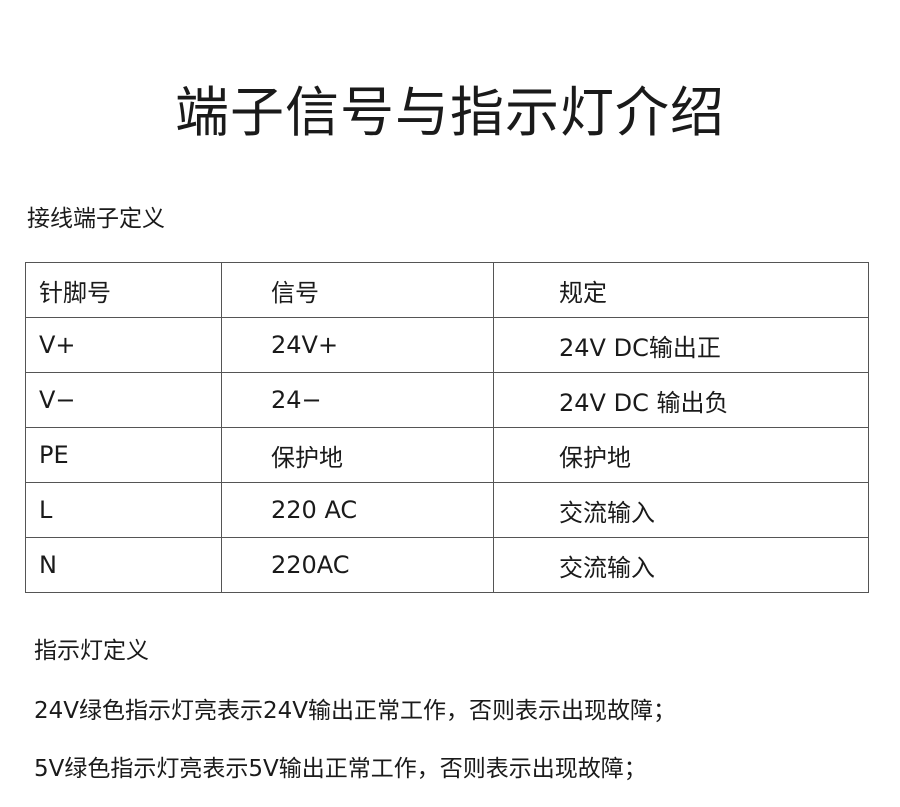 This screenshot has height=807, width=900. Describe the element at coordinates (123, 345) in the screenshot. I see `table-cell: V+` at that location.